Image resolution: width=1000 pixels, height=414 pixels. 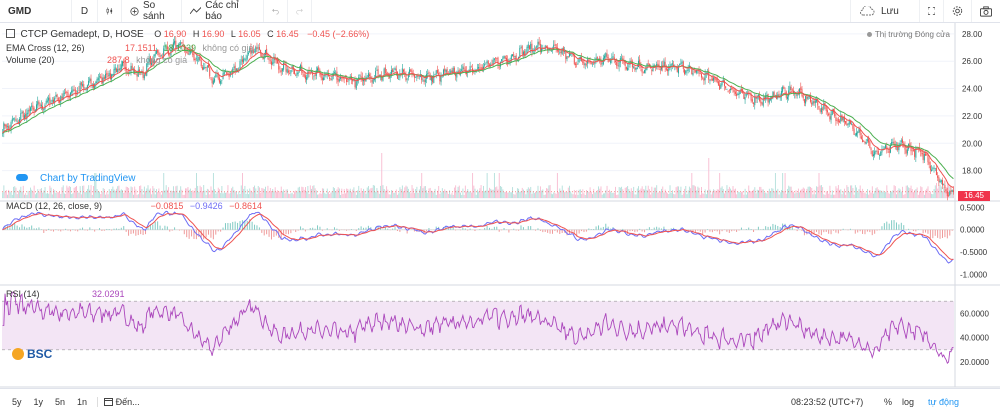 What do you see at coordinates (943, 402) in the screenshot?
I see `auto-toggle: tự động` at bounding box center [943, 402].